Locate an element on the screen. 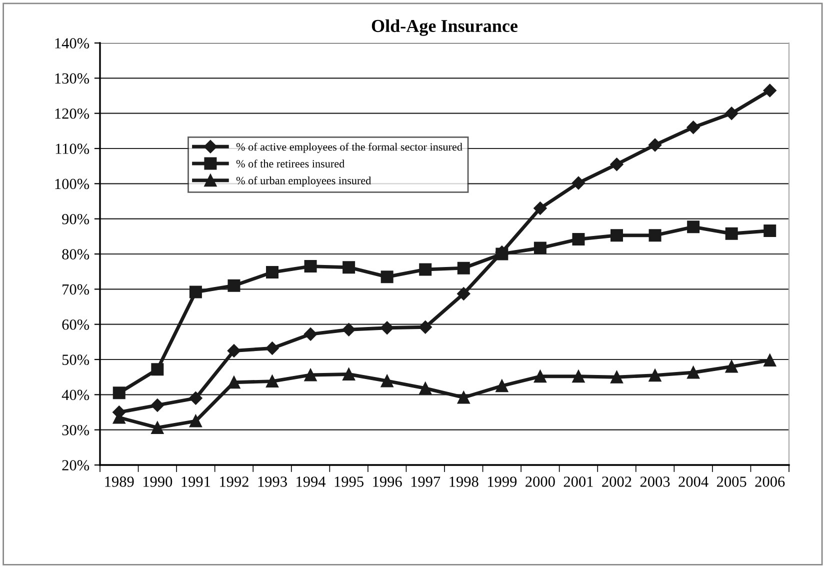  x-tick-label: 2002 is located at coordinates (617, 481).